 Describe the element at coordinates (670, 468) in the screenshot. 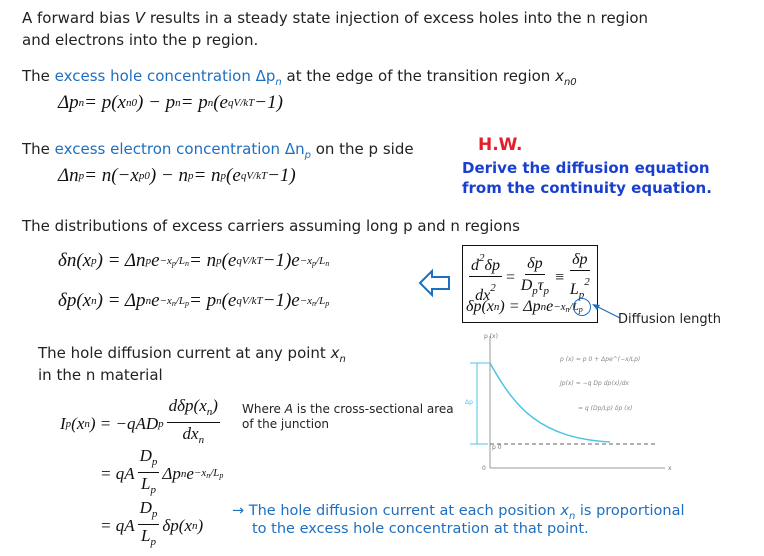

I see `graph-xlabel: x` at that location.